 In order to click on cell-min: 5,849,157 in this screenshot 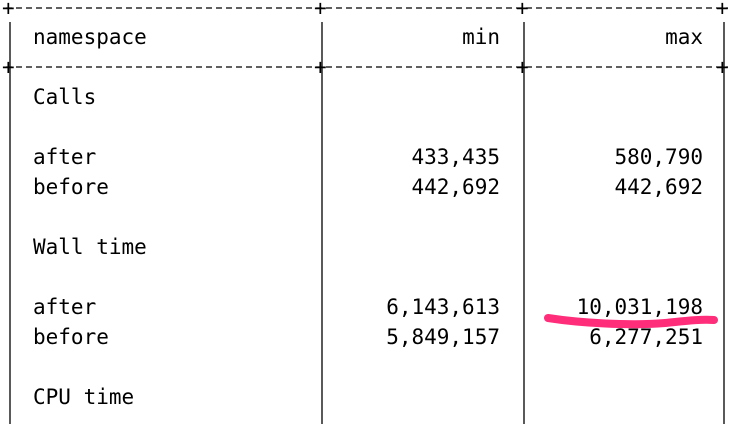, I will do `click(443, 337)`.